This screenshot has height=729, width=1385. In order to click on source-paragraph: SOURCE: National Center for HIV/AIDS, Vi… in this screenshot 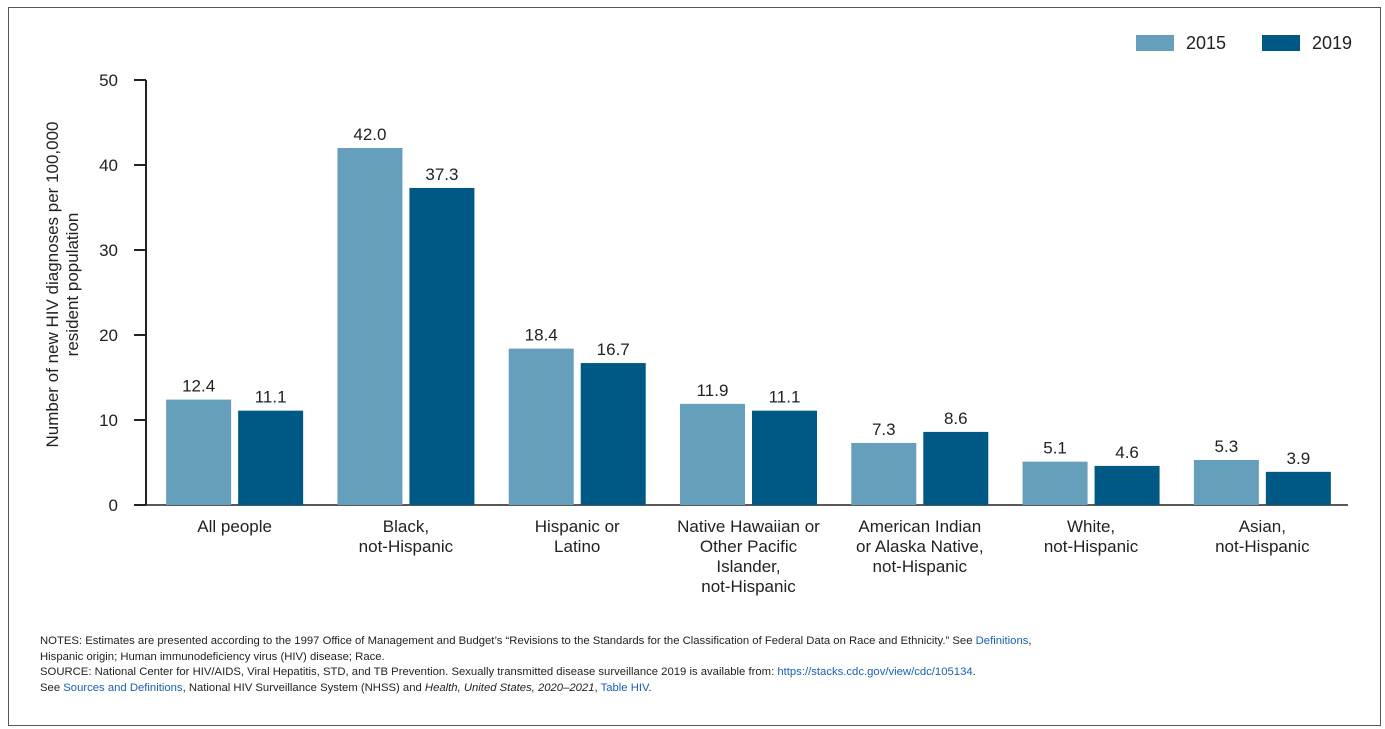, I will do `click(700, 673)`.